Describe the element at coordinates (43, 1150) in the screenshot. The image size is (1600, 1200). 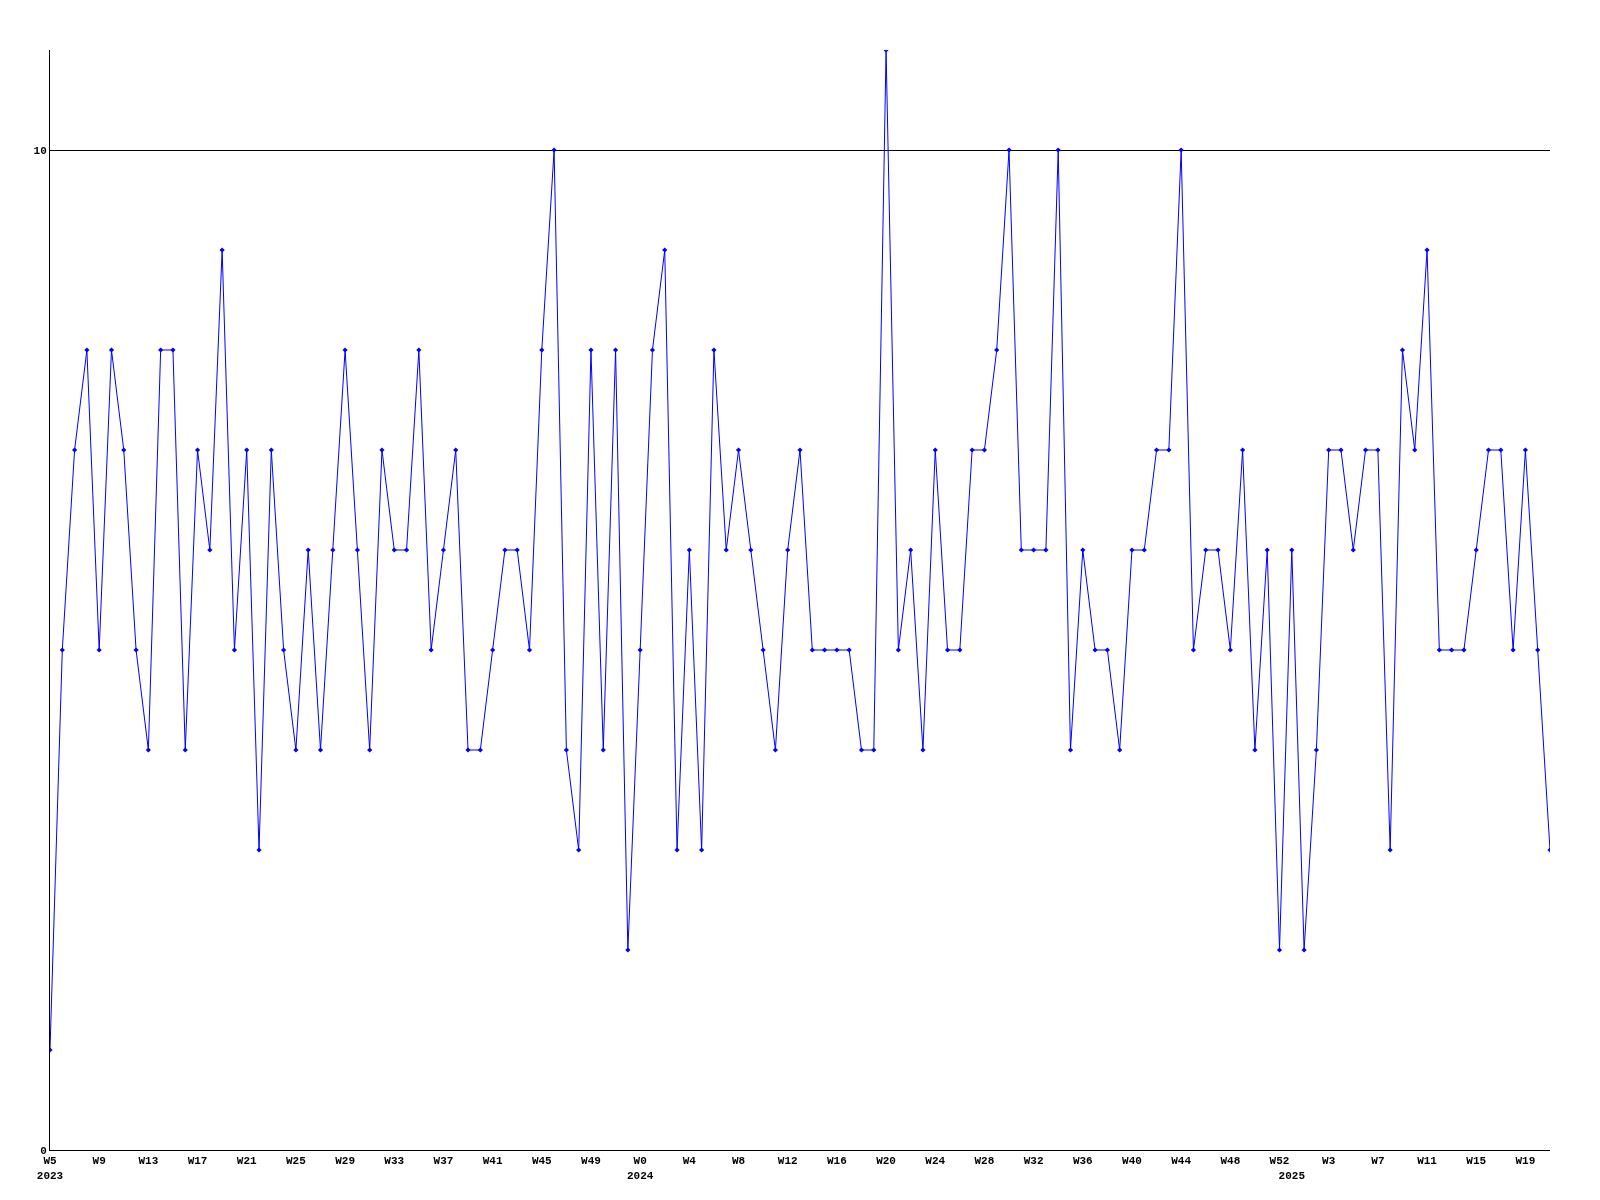
I see `y-tick-label: 0` at that location.